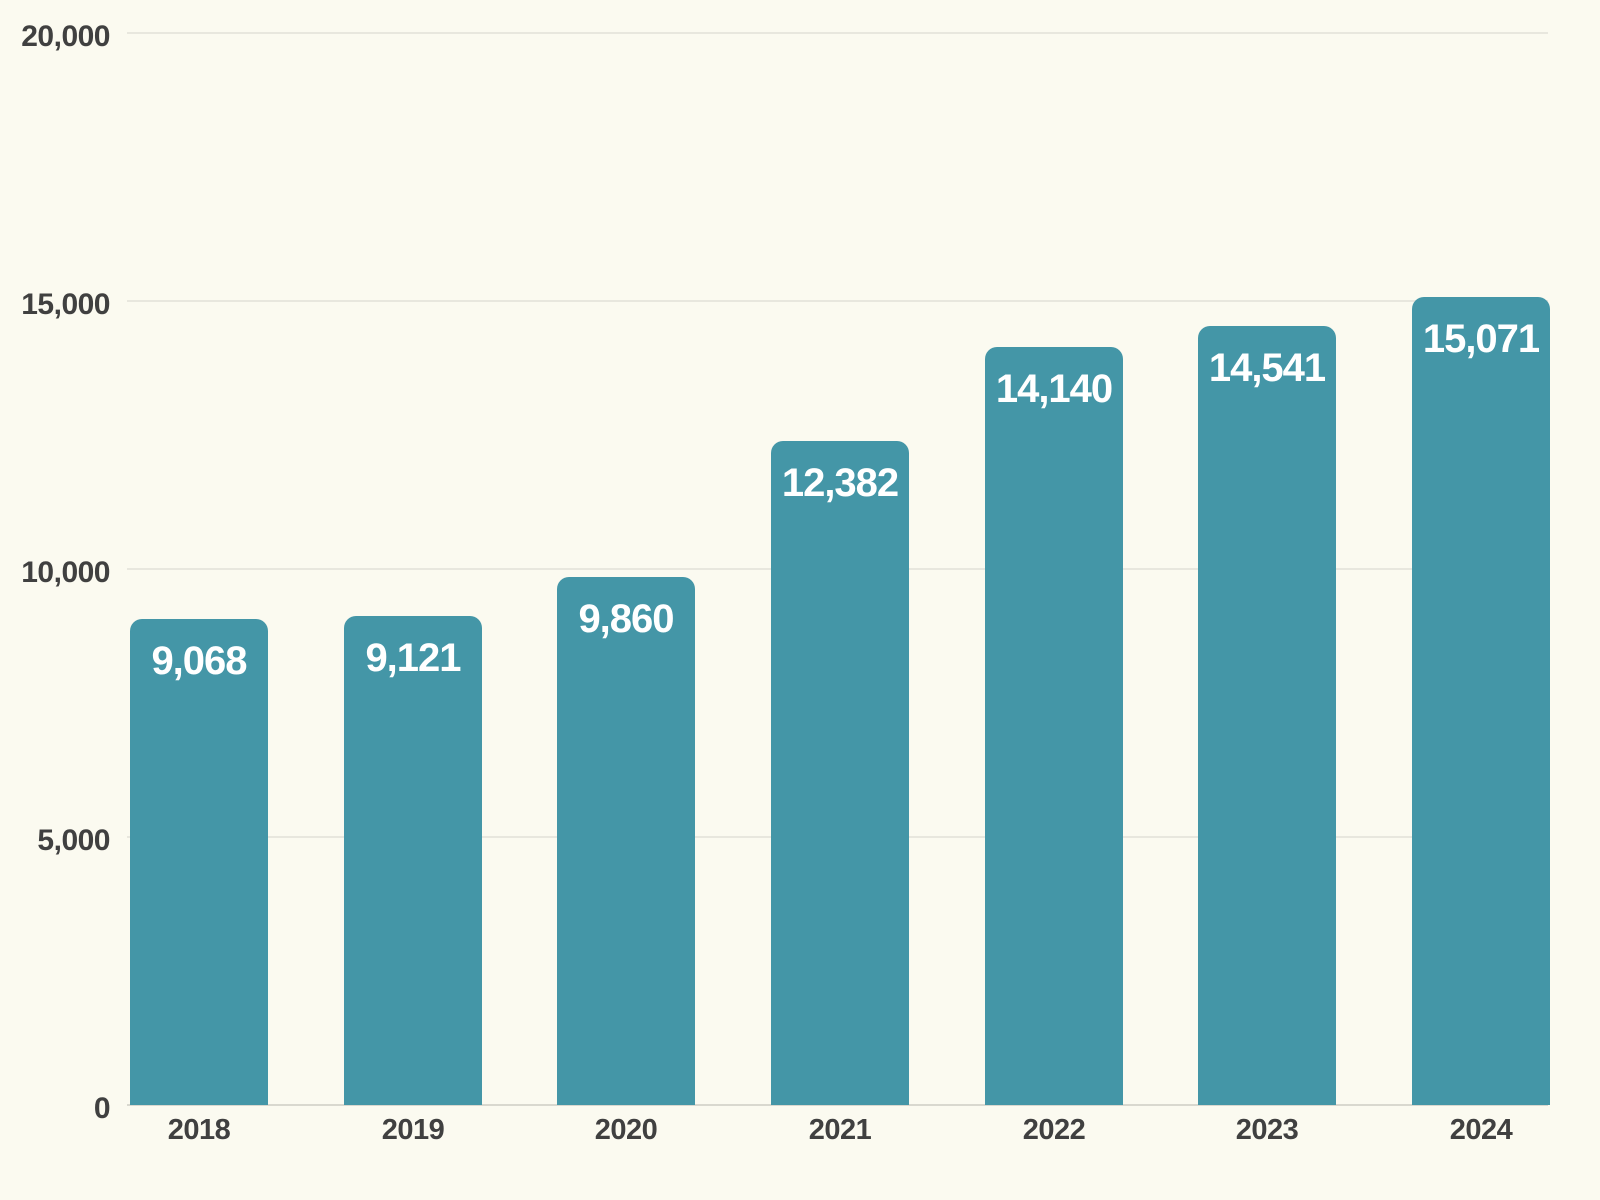  Describe the element at coordinates (199, 862) in the screenshot. I see `bar-2018: 9,068` at that location.